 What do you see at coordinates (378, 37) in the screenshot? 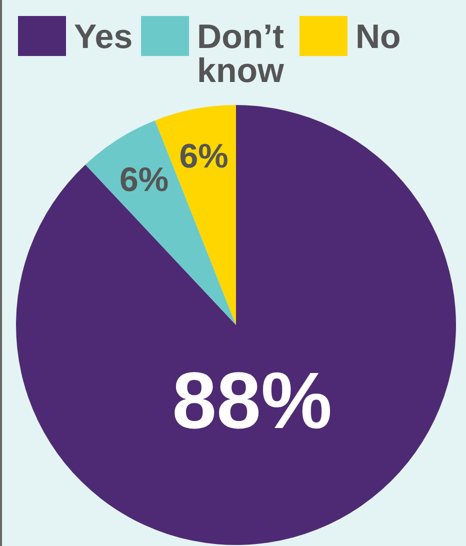
I see `legend-label: No` at bounding box center [378, 37].